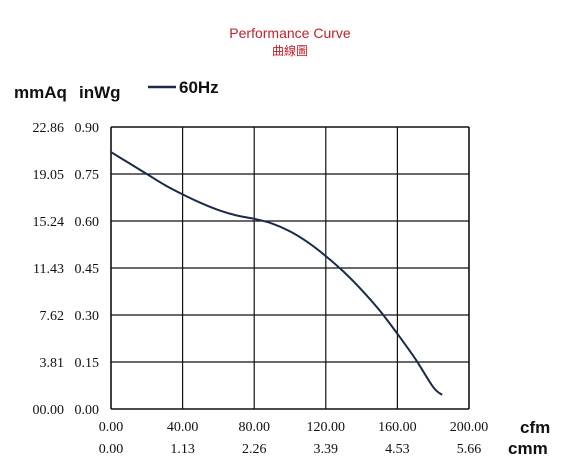  Describe the element at coordinates (254, 449) in the screenshot. I see `tick-label-cmm: 2.26` at that location.